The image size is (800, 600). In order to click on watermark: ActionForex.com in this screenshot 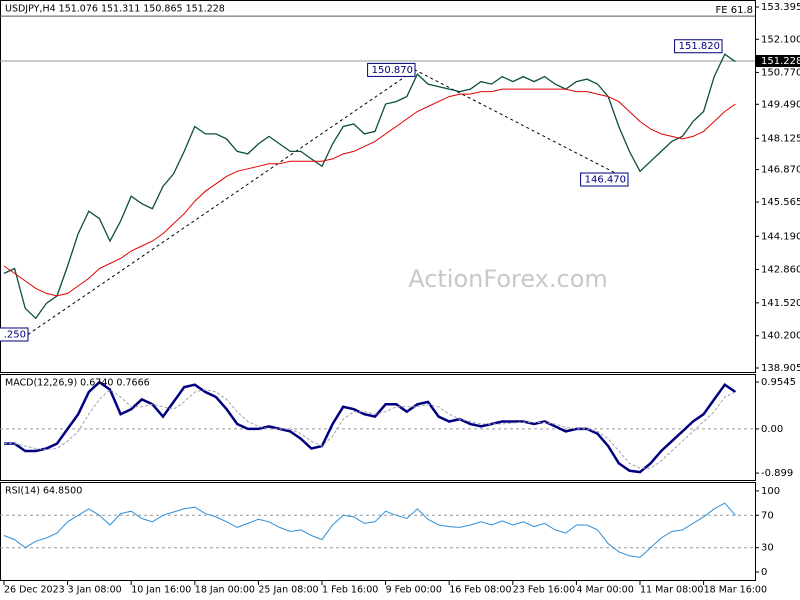, I will do `click(508, 279)`.